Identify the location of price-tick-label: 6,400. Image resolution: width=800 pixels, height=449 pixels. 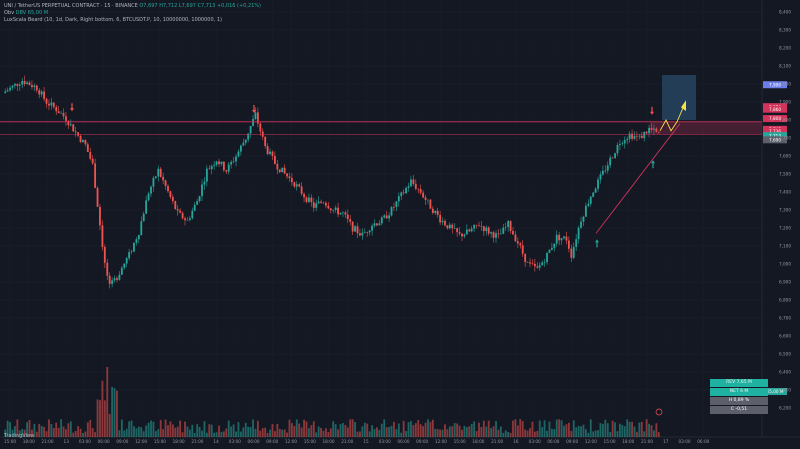
(785, 372).